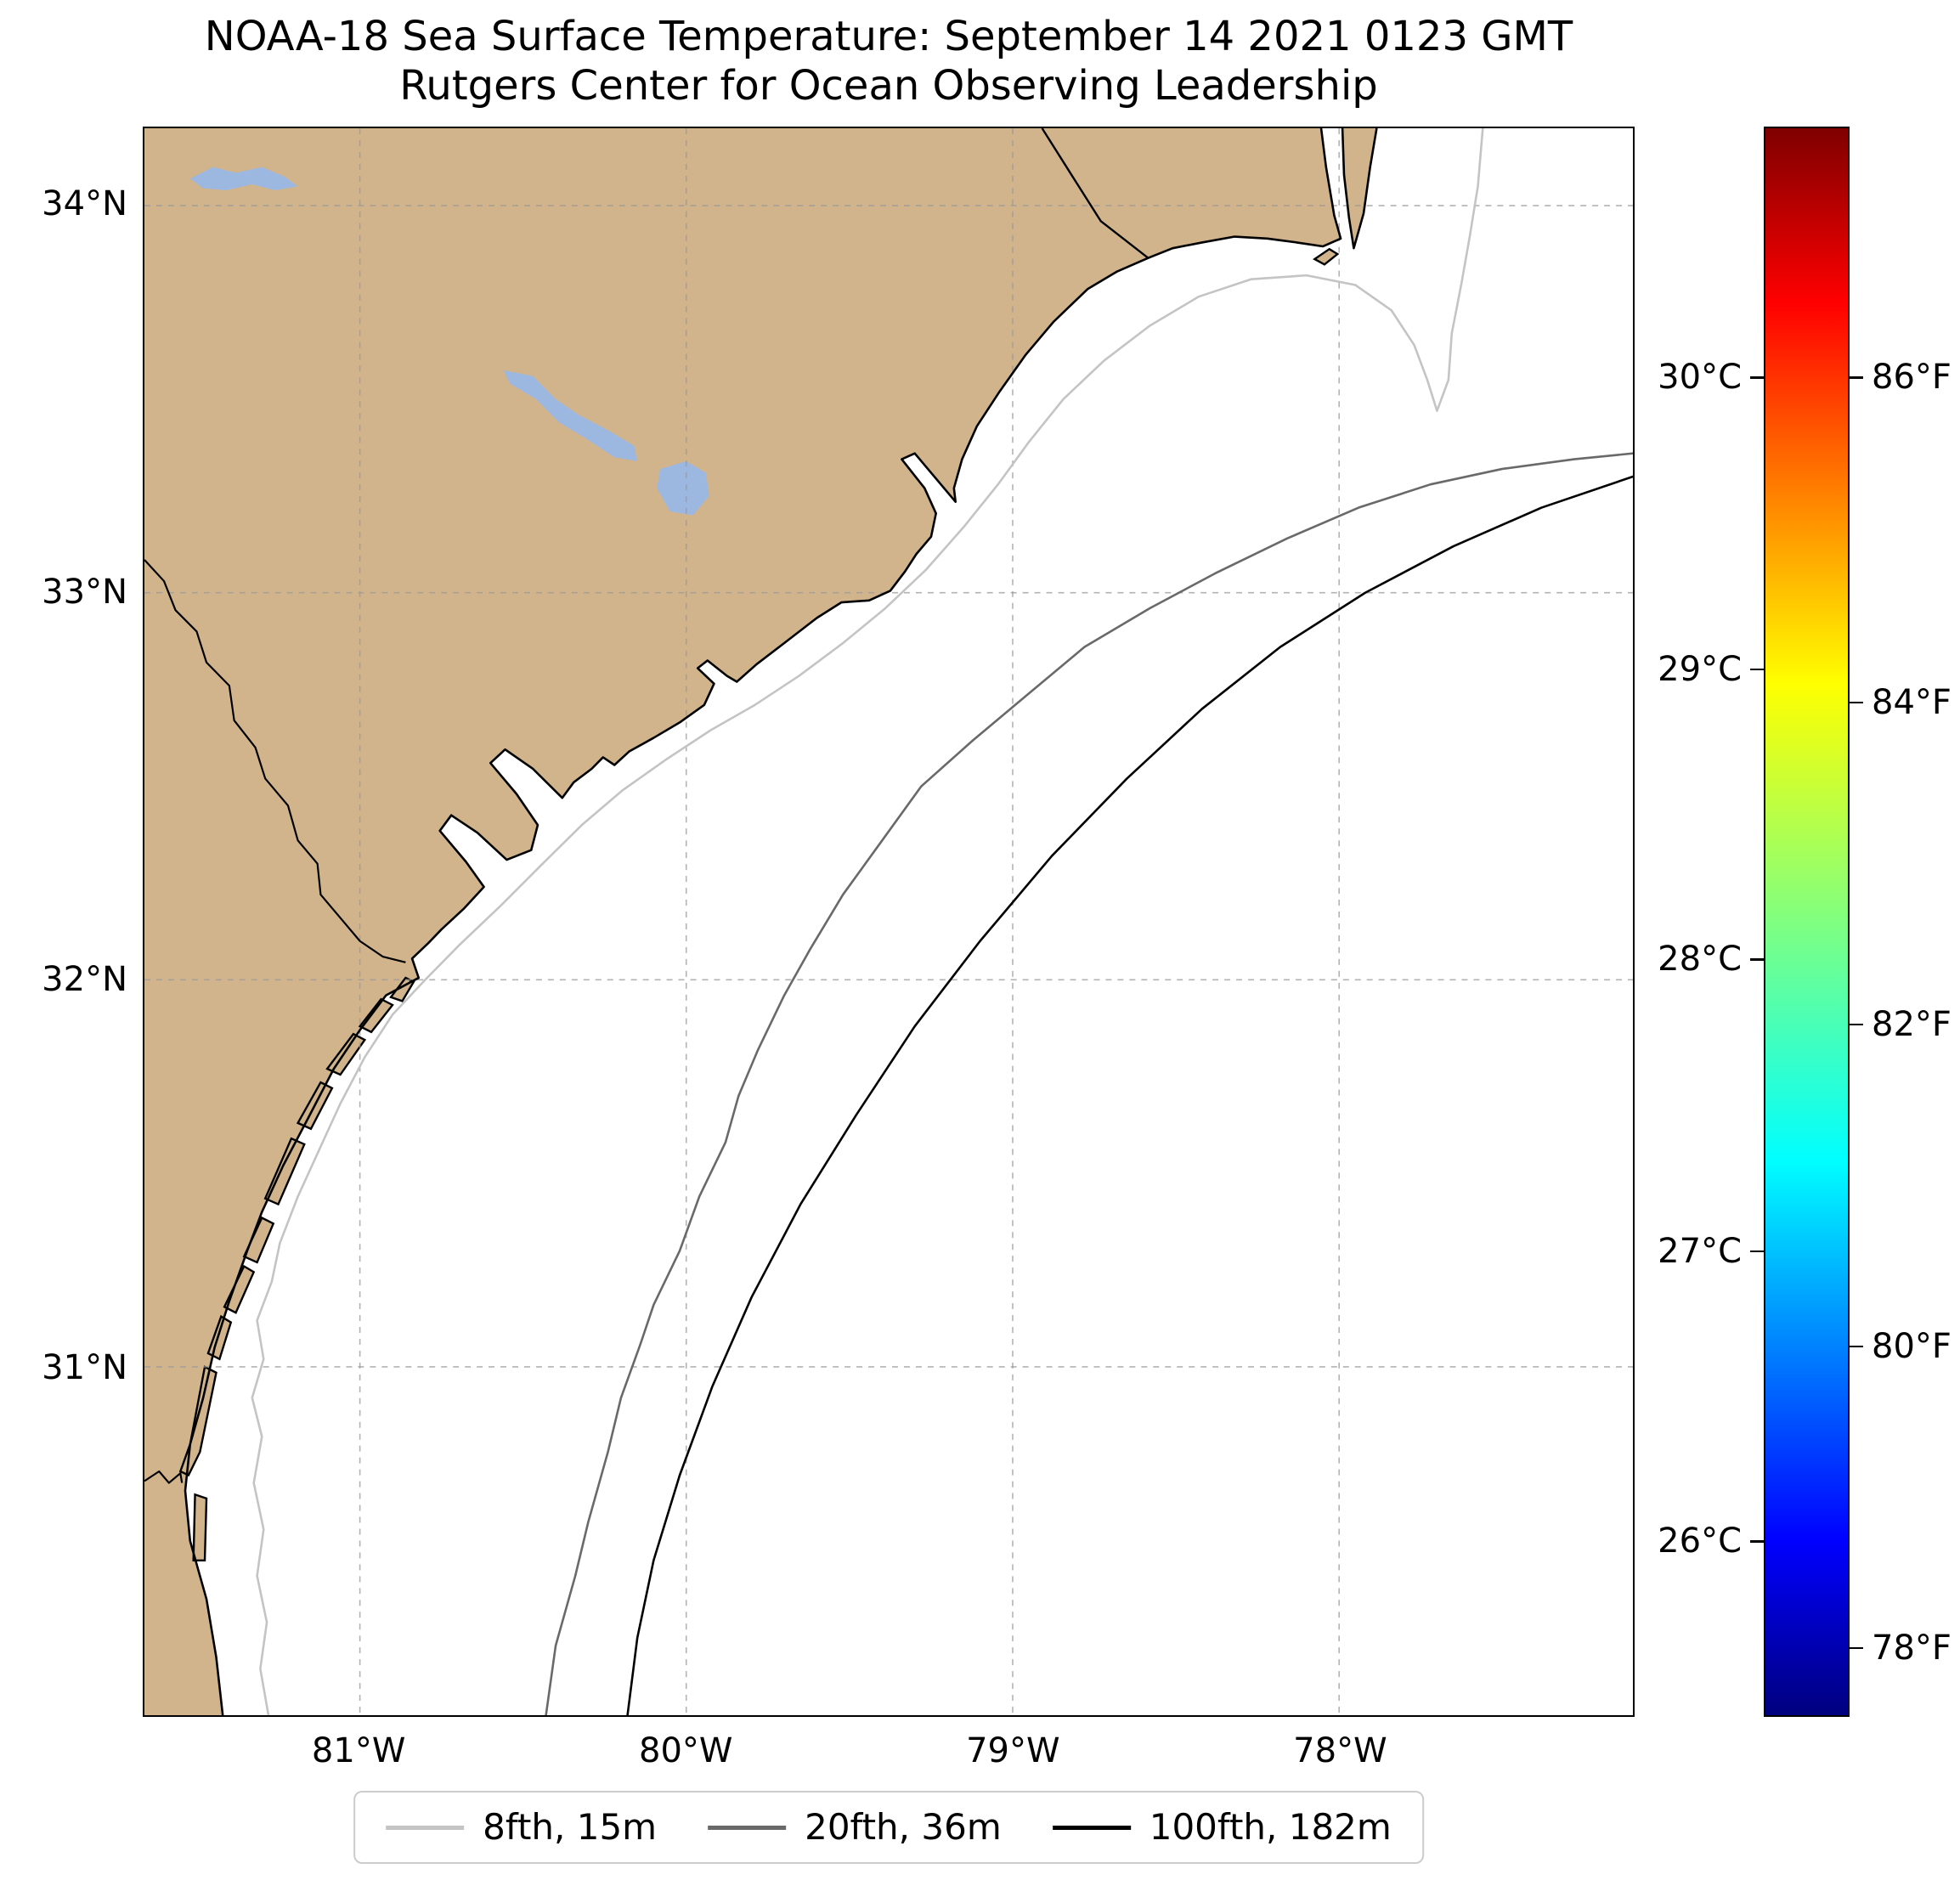 The image size is (1960, 1880). I want to click on colorbar: 30°C 29°C 28°C 27°C 26°C 86°F 84°F 82°F 80°F 78°F, so click(1805, 922).